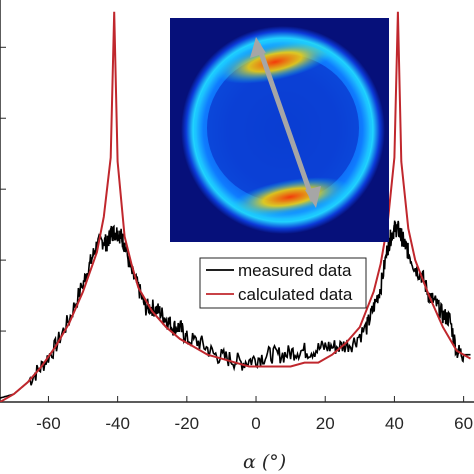  What do you see at coordinates (48, 423) in the screenshot?
I see `x-tick-label: -60` at bounding box center [48, 423].